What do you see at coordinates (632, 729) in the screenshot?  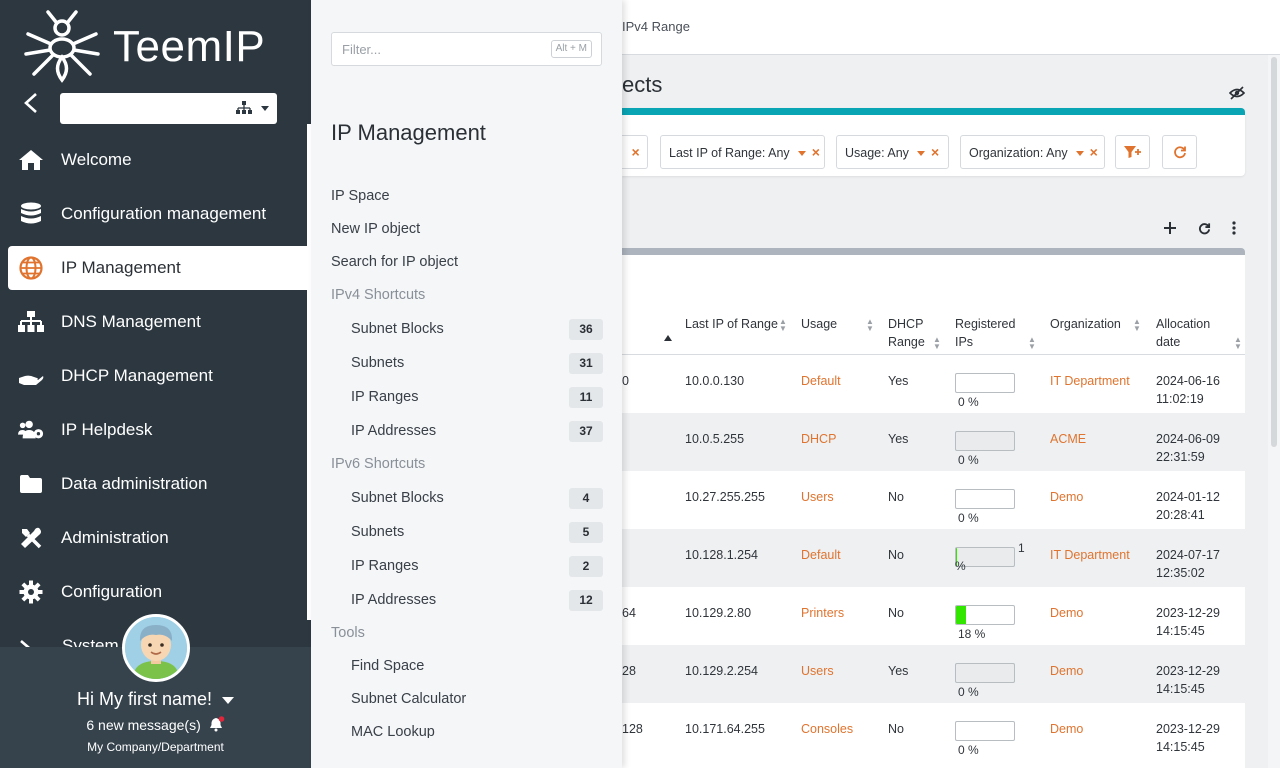 I see `first-ip-cell: 128` at bounding box center [632, 729].